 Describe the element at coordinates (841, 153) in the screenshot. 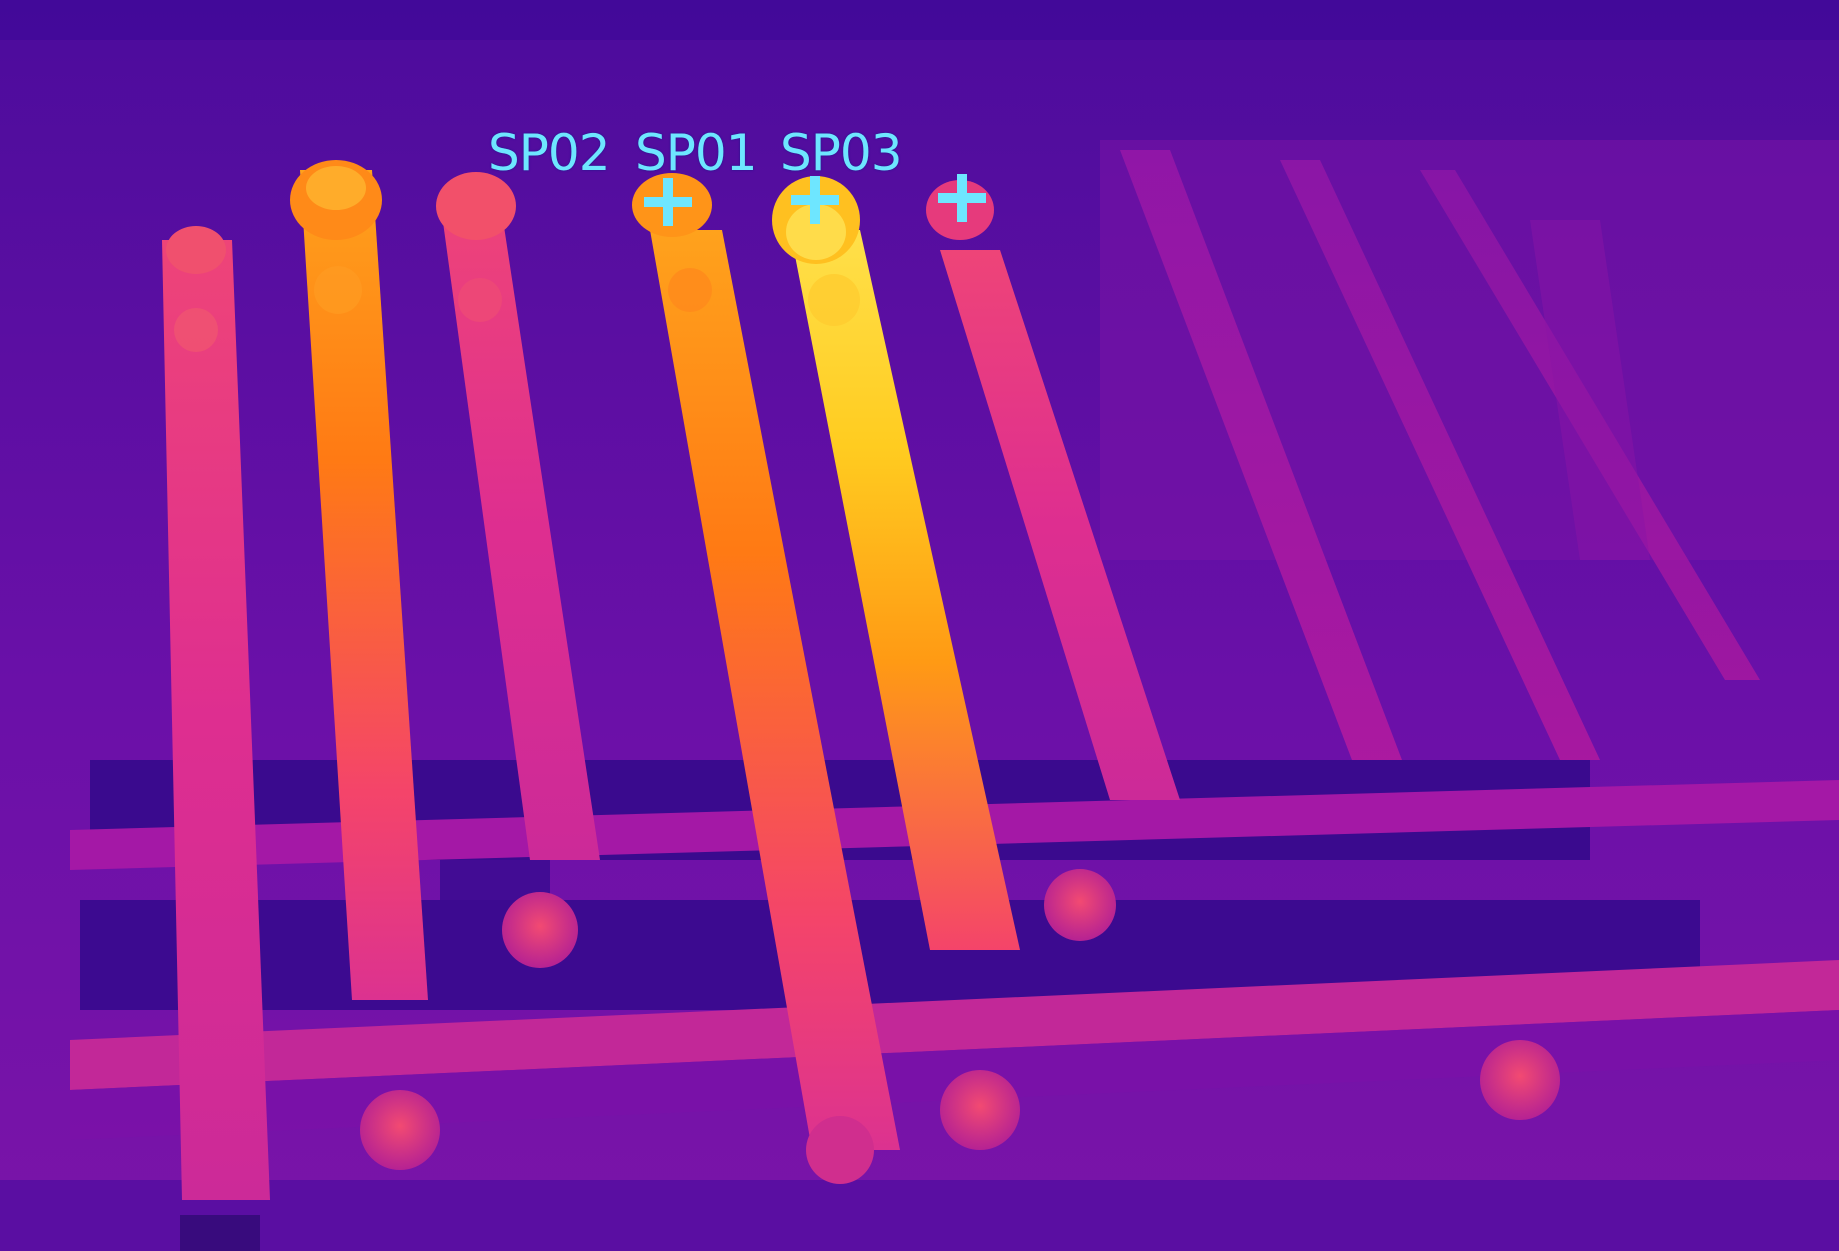

I see `spot-label-sp03: SP03` at that location.